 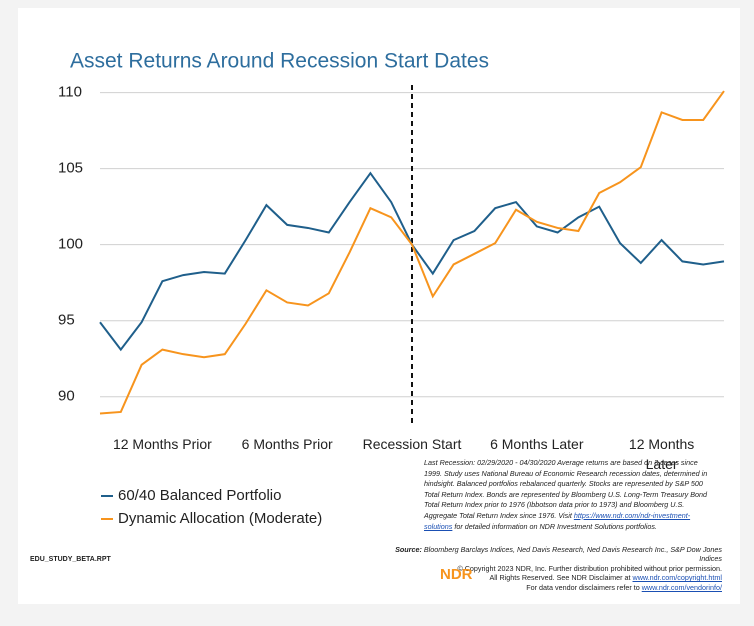 I want to click on x-tick-label: 6 Months Later, so click(x=537, y=444).